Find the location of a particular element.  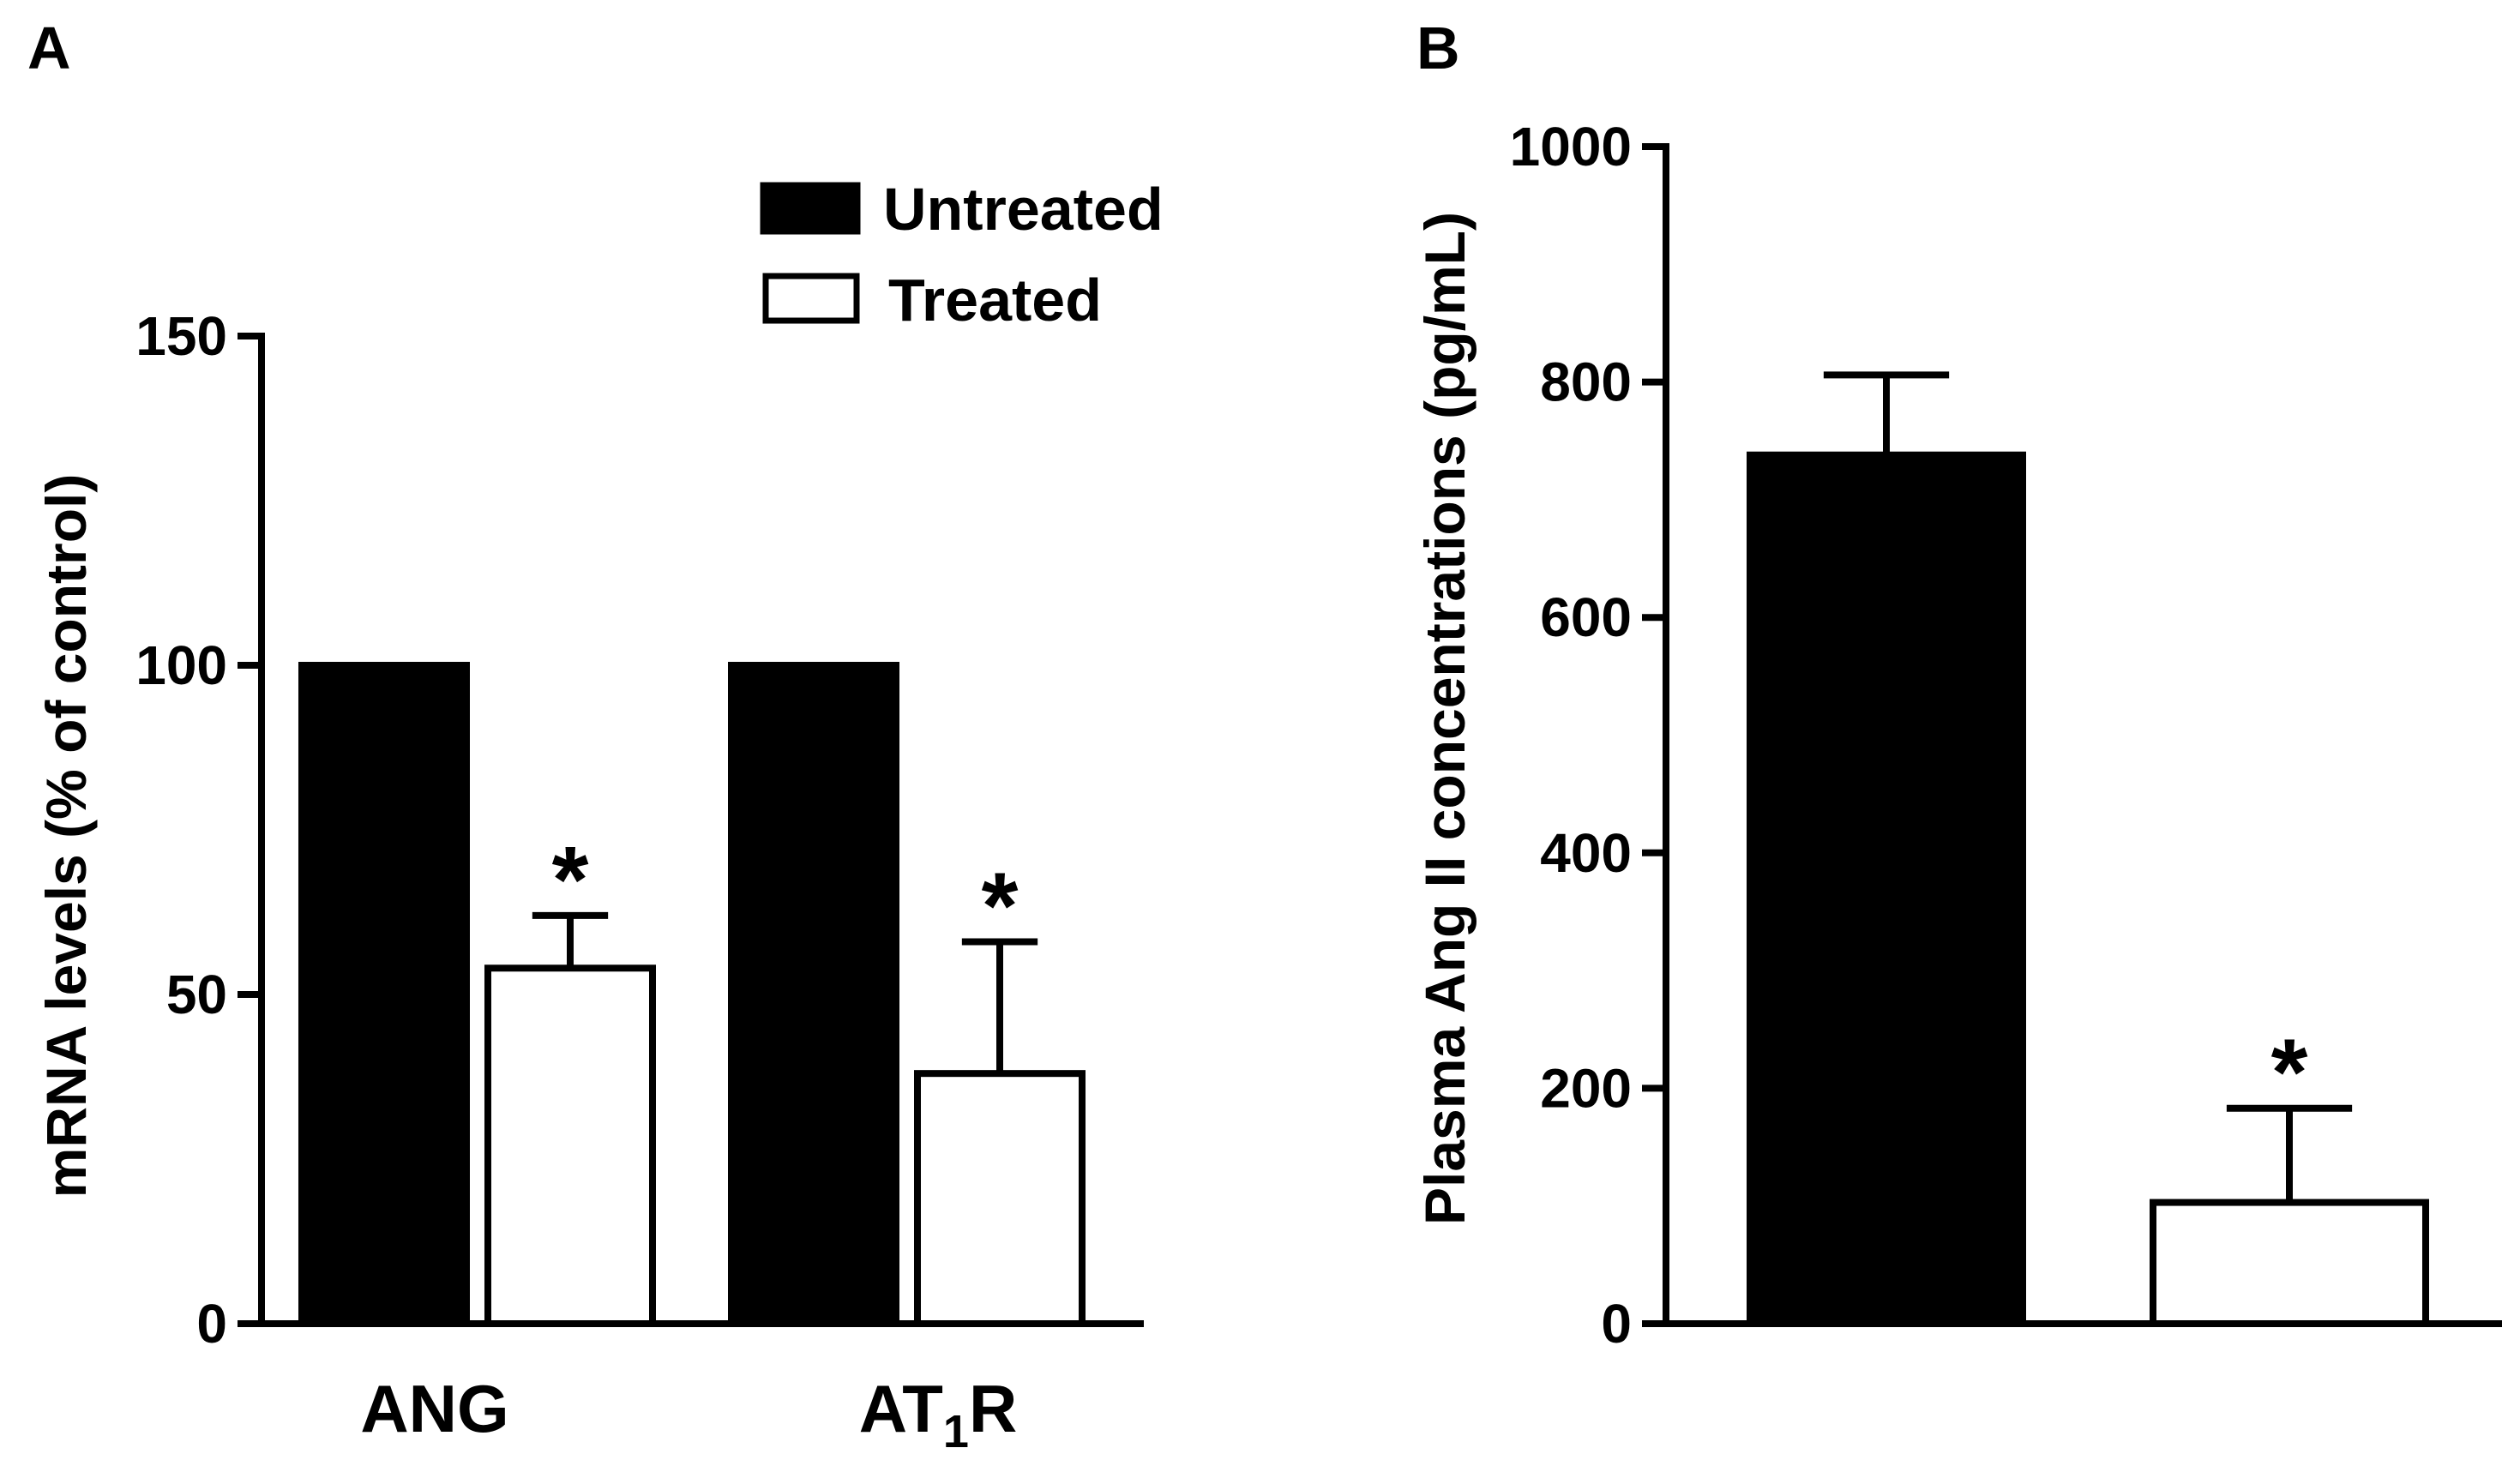

panel-b-treated-bar is located at coordinates (2289, 1264).